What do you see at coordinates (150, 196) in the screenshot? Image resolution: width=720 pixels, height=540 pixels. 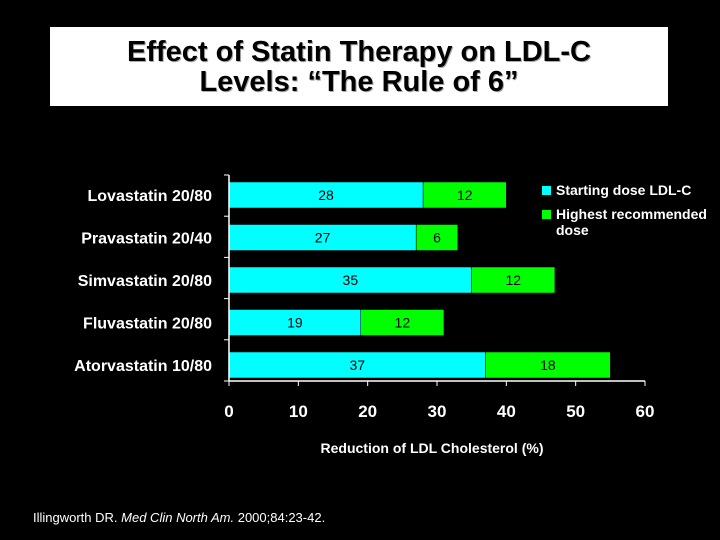 I see `category-label: Lovastatin 20/80` at bounding box center [150, 196].